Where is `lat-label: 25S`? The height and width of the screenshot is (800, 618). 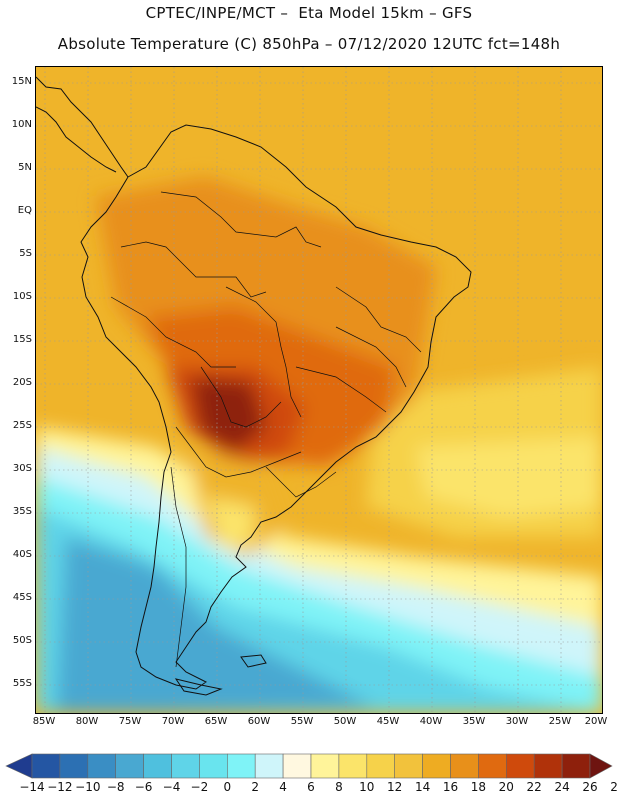 lat-label: 25S is located at coordinates (22, 425).